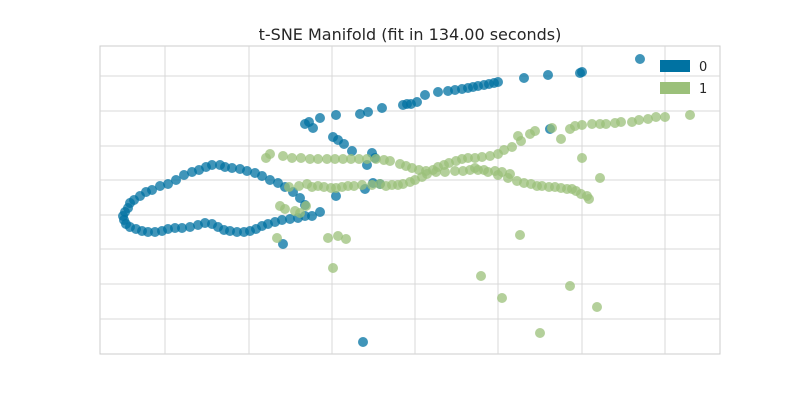 This screenshot has height=400, width=800. I want to click on chart-title: t-SNE Manifold (fit in 134.00 seconds), so click(410, 34).